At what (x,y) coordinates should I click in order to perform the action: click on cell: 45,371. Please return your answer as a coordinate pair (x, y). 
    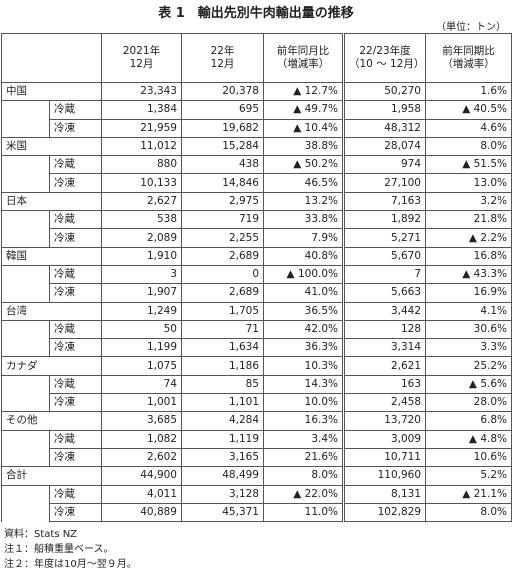
    Looking at the image, I should click on (222, 512).